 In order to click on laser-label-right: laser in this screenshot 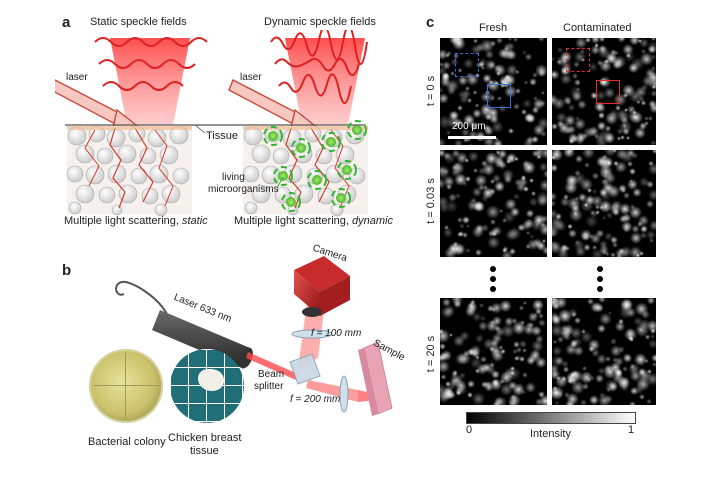, I will do `click(251, 77)`.